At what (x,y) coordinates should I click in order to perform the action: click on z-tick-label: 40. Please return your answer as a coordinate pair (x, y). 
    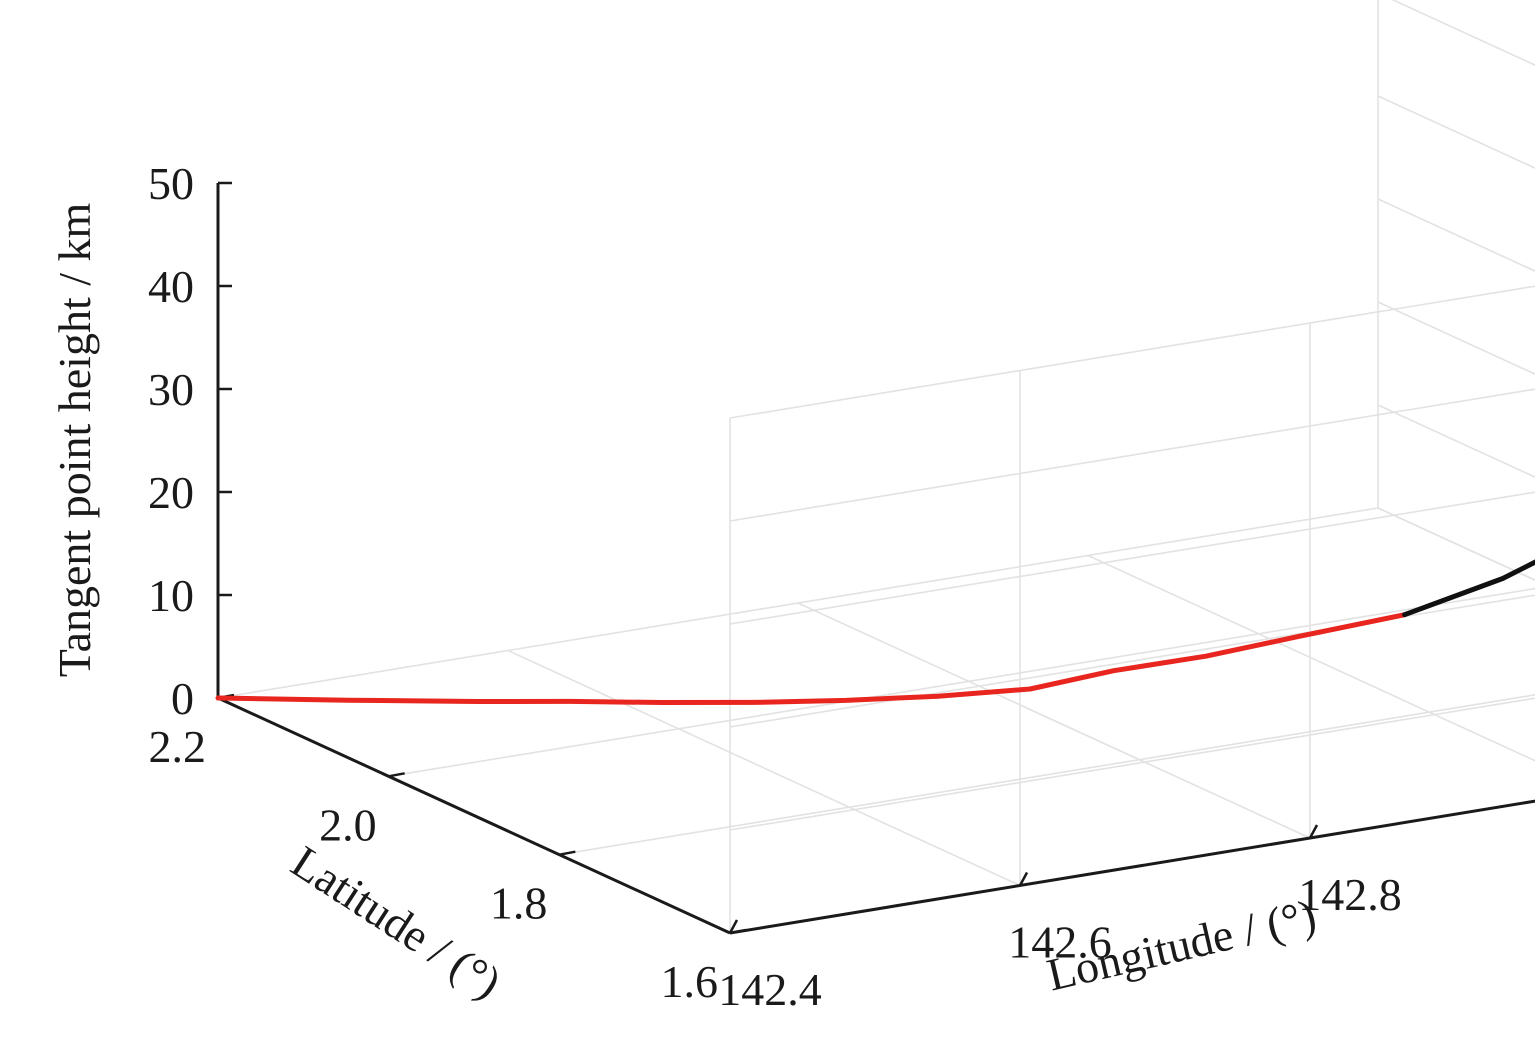
    Looking at the image, I should click on (171, 286).